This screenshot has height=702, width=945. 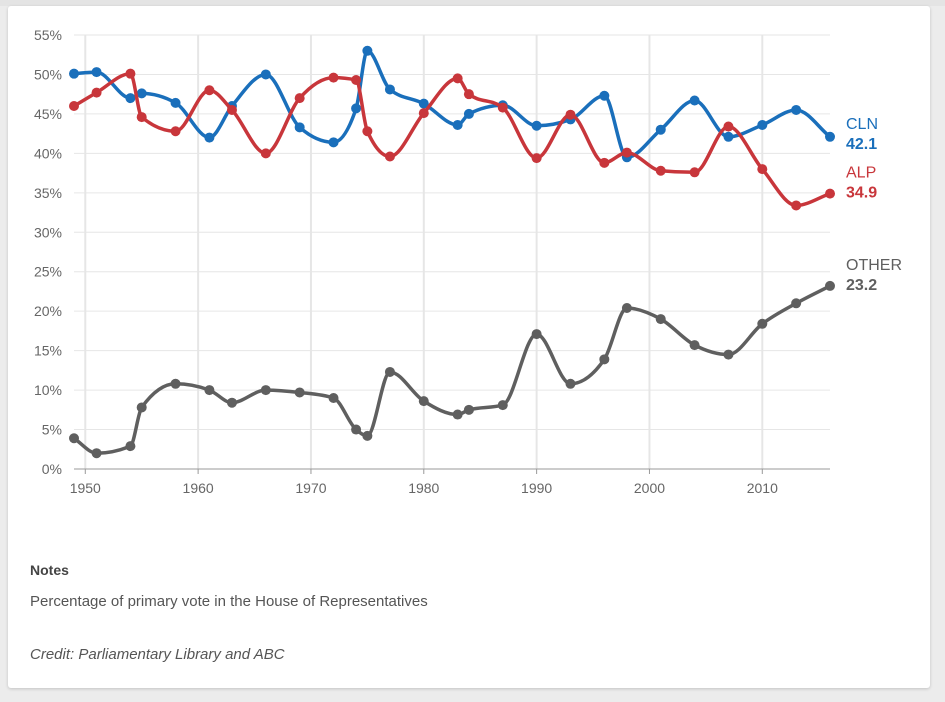 I want to click on x-tick-label: 2000, so click(x=649, y=488).